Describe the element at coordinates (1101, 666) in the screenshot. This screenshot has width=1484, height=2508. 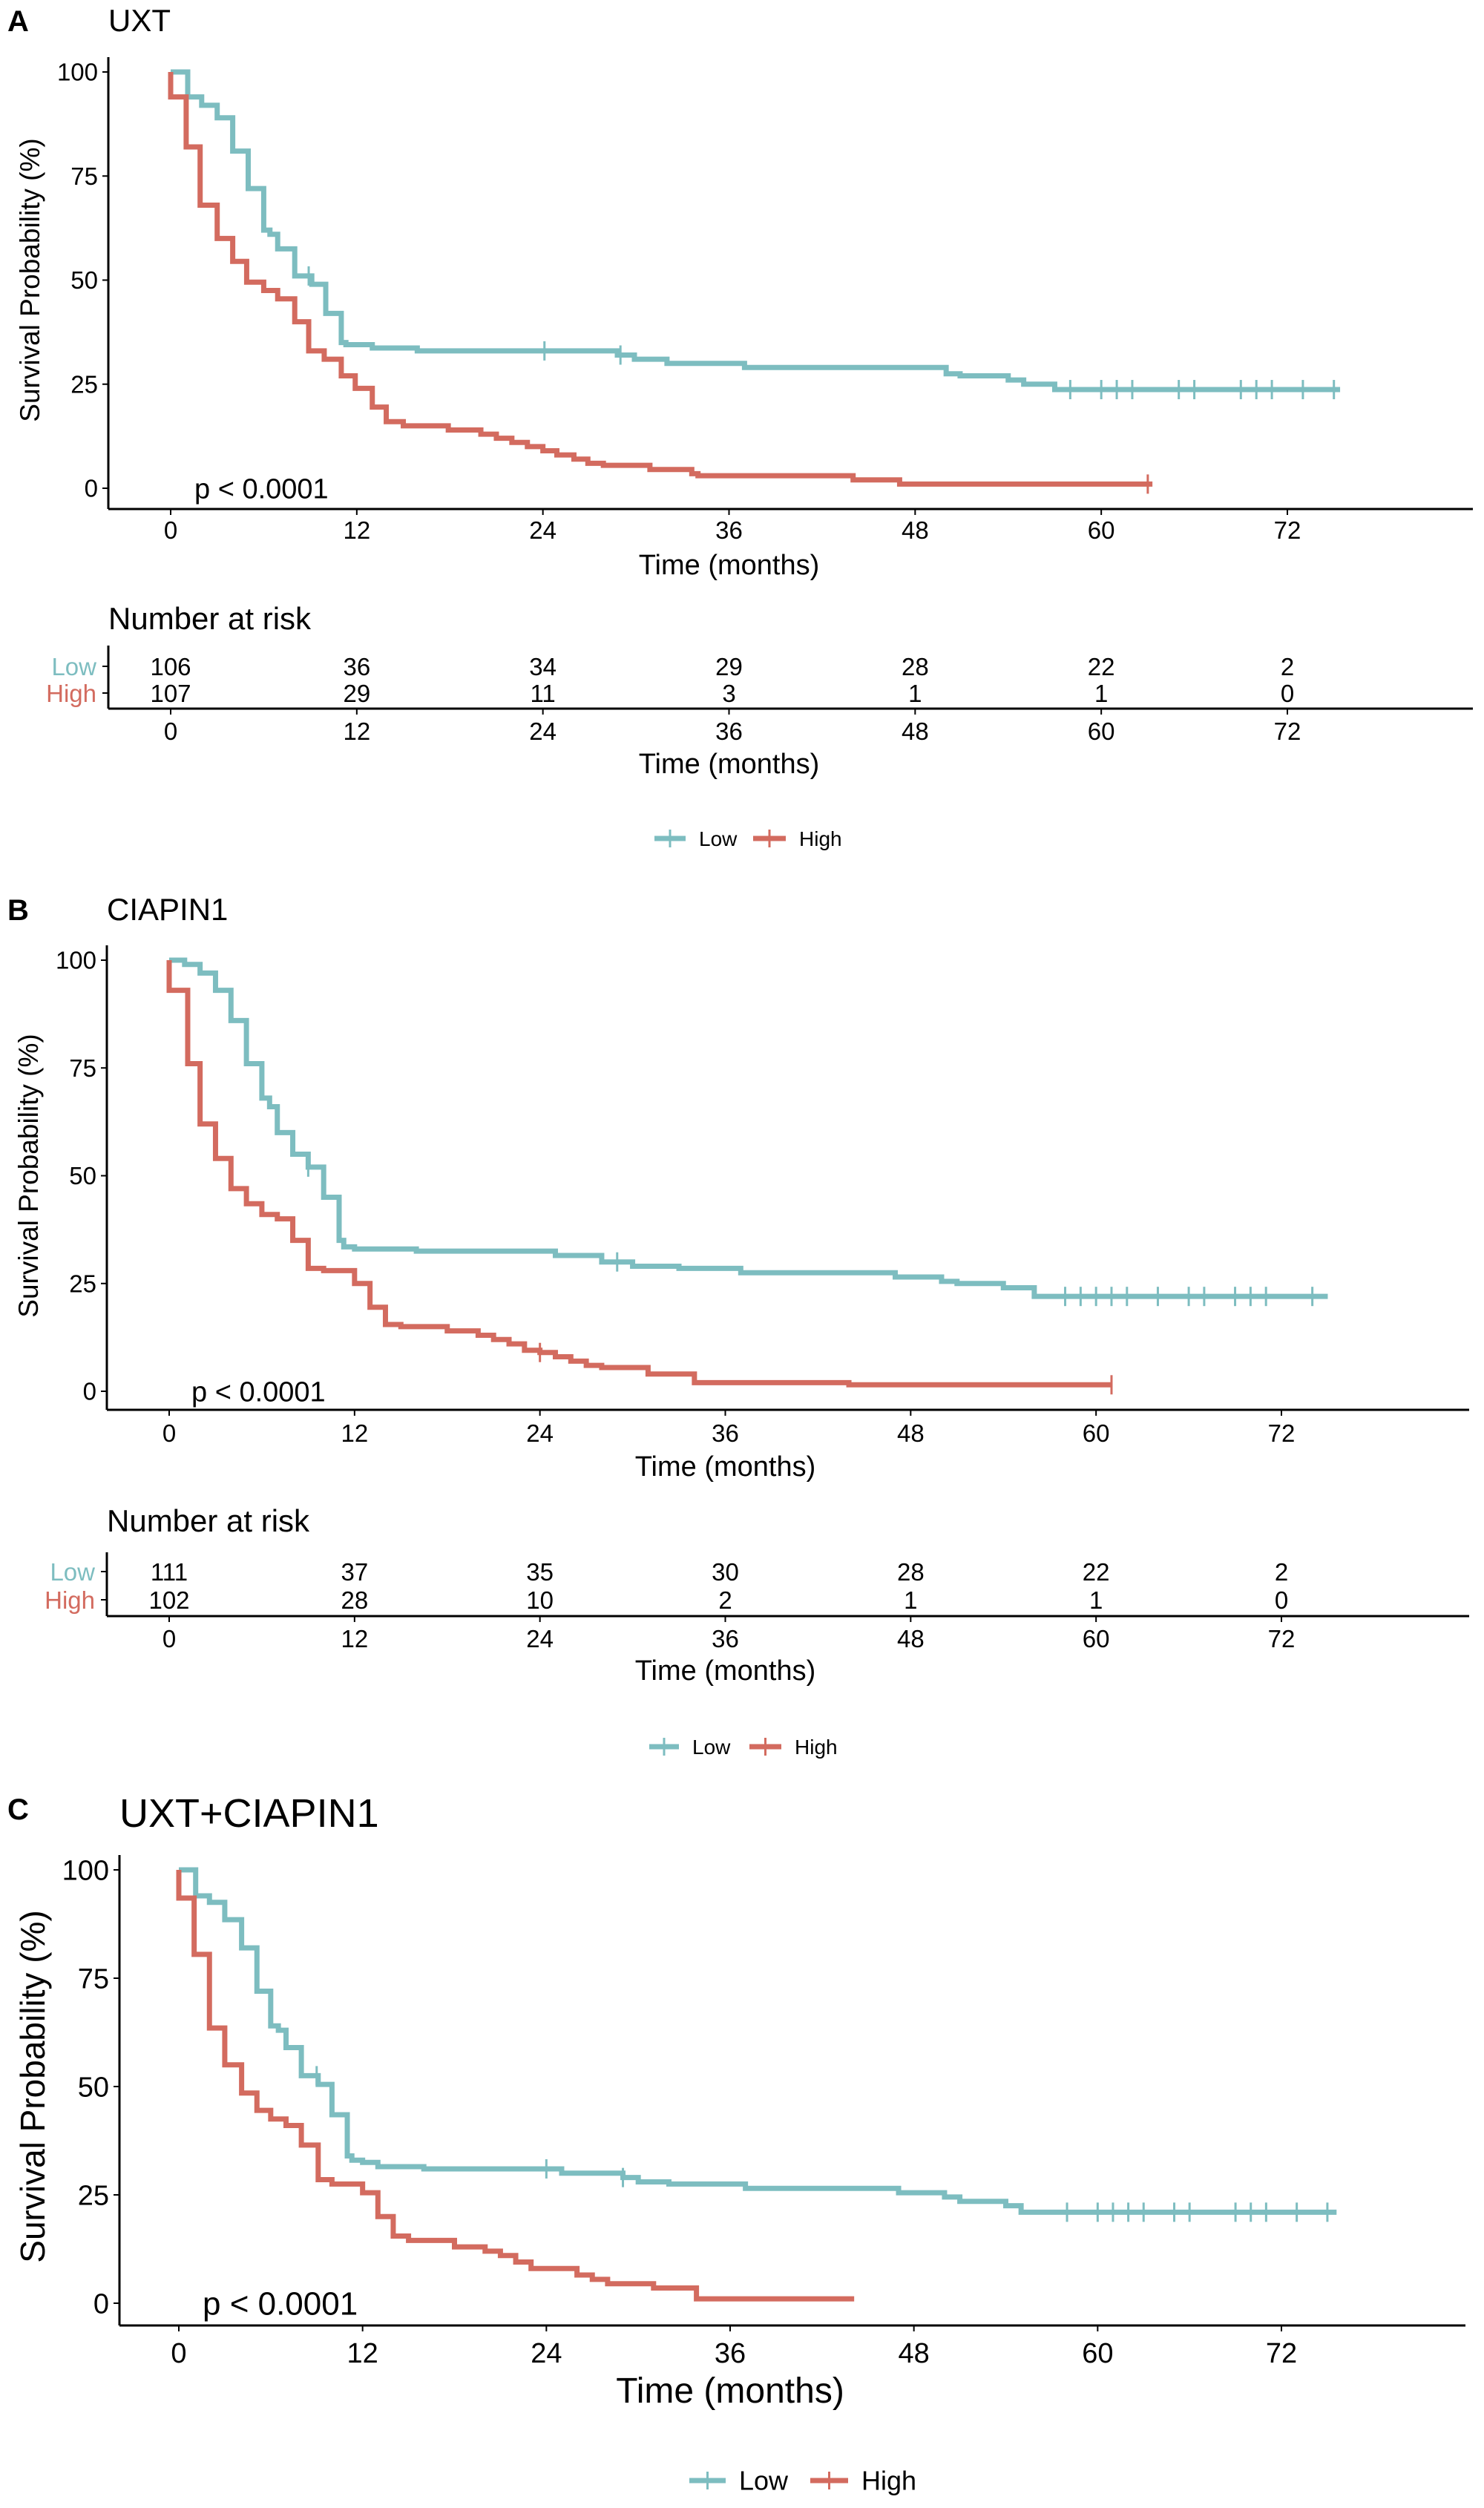
I see `risk-count: 22` at that location.